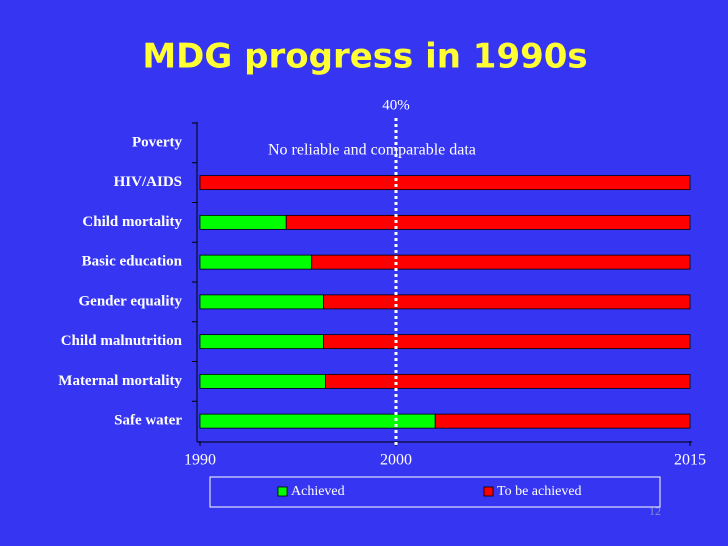 This screenshot has height=546, width=728. I want to click on x-tick-label: 2015, so click(690, 460).